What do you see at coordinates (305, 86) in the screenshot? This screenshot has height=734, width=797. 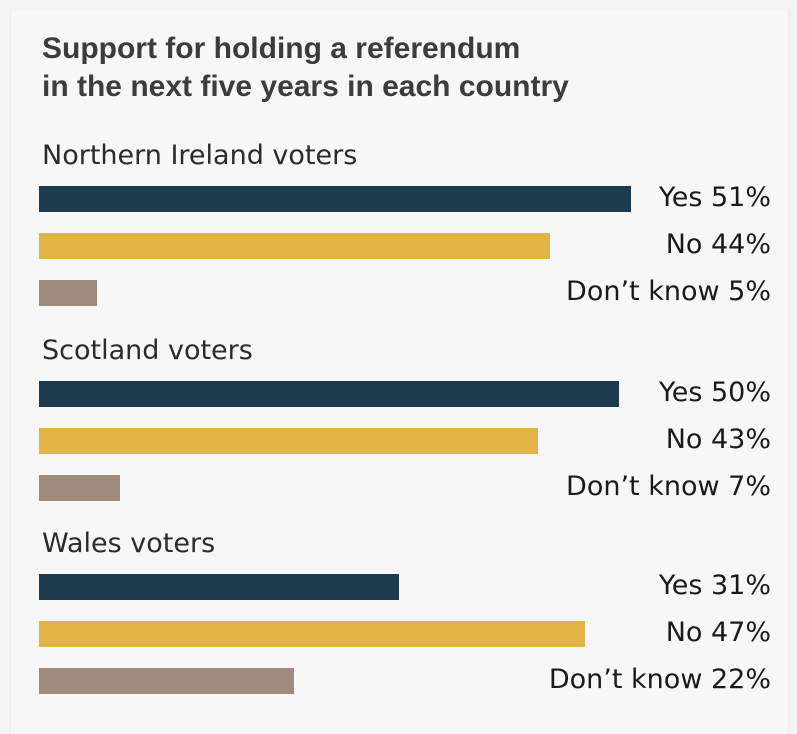 I see `chart-title-line-2: in the next five years in each country` at bounding box center [305, 86].